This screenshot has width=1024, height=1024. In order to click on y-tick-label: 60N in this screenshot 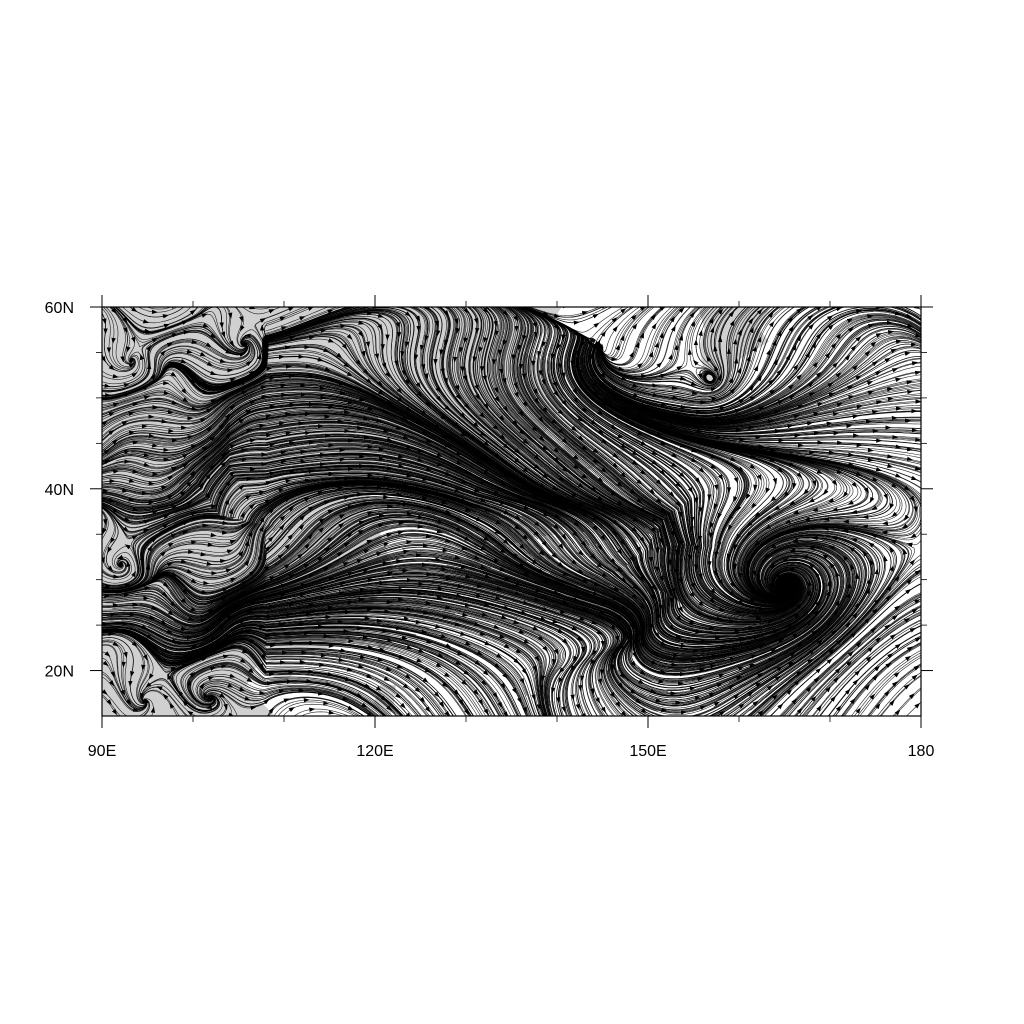, I will do `click(59, 308)`.